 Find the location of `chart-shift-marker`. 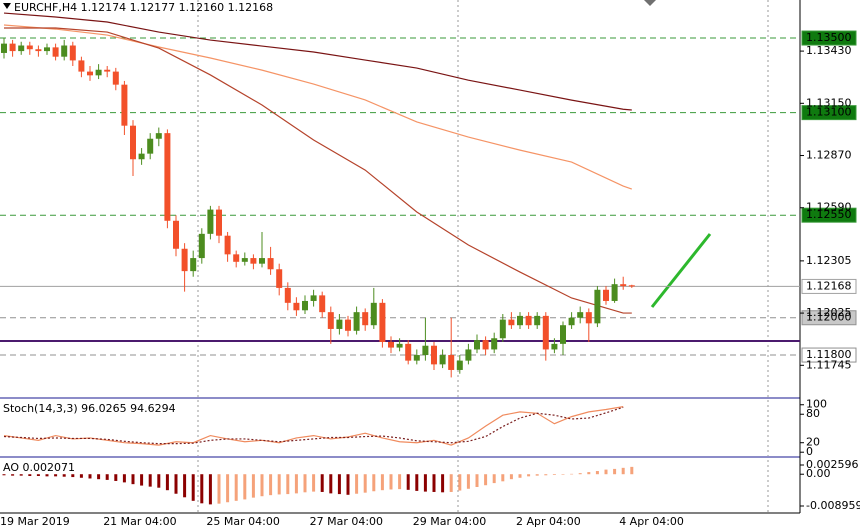

chart-shift-marker is located at coordinates (650, 3).